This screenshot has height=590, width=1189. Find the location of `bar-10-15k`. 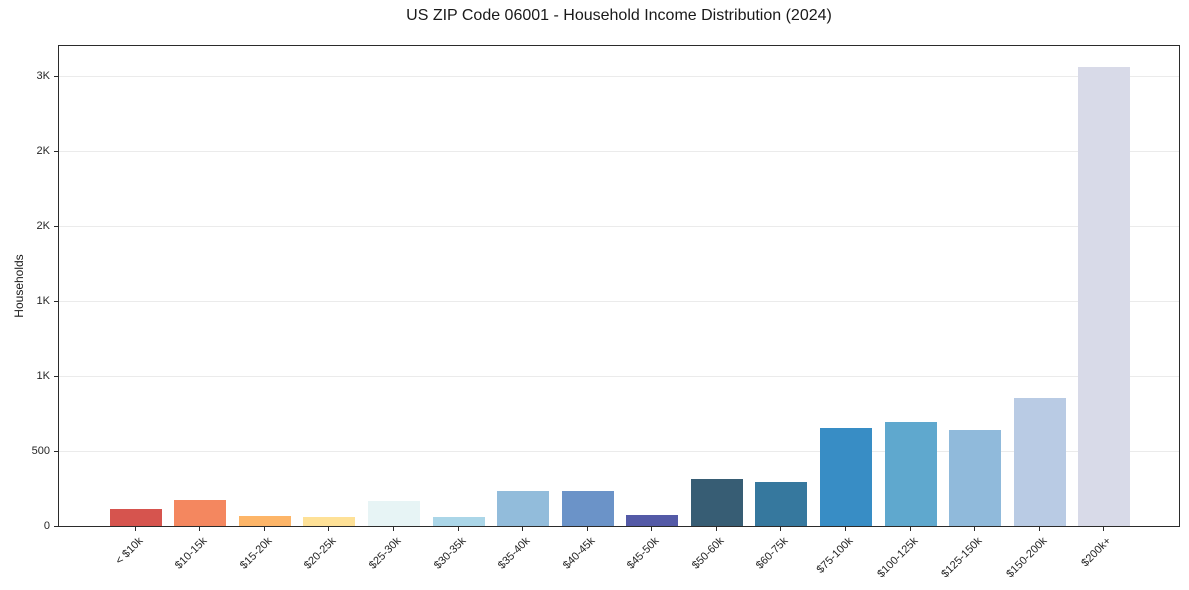

bar-10-15k is located at coordinates (200, 513).